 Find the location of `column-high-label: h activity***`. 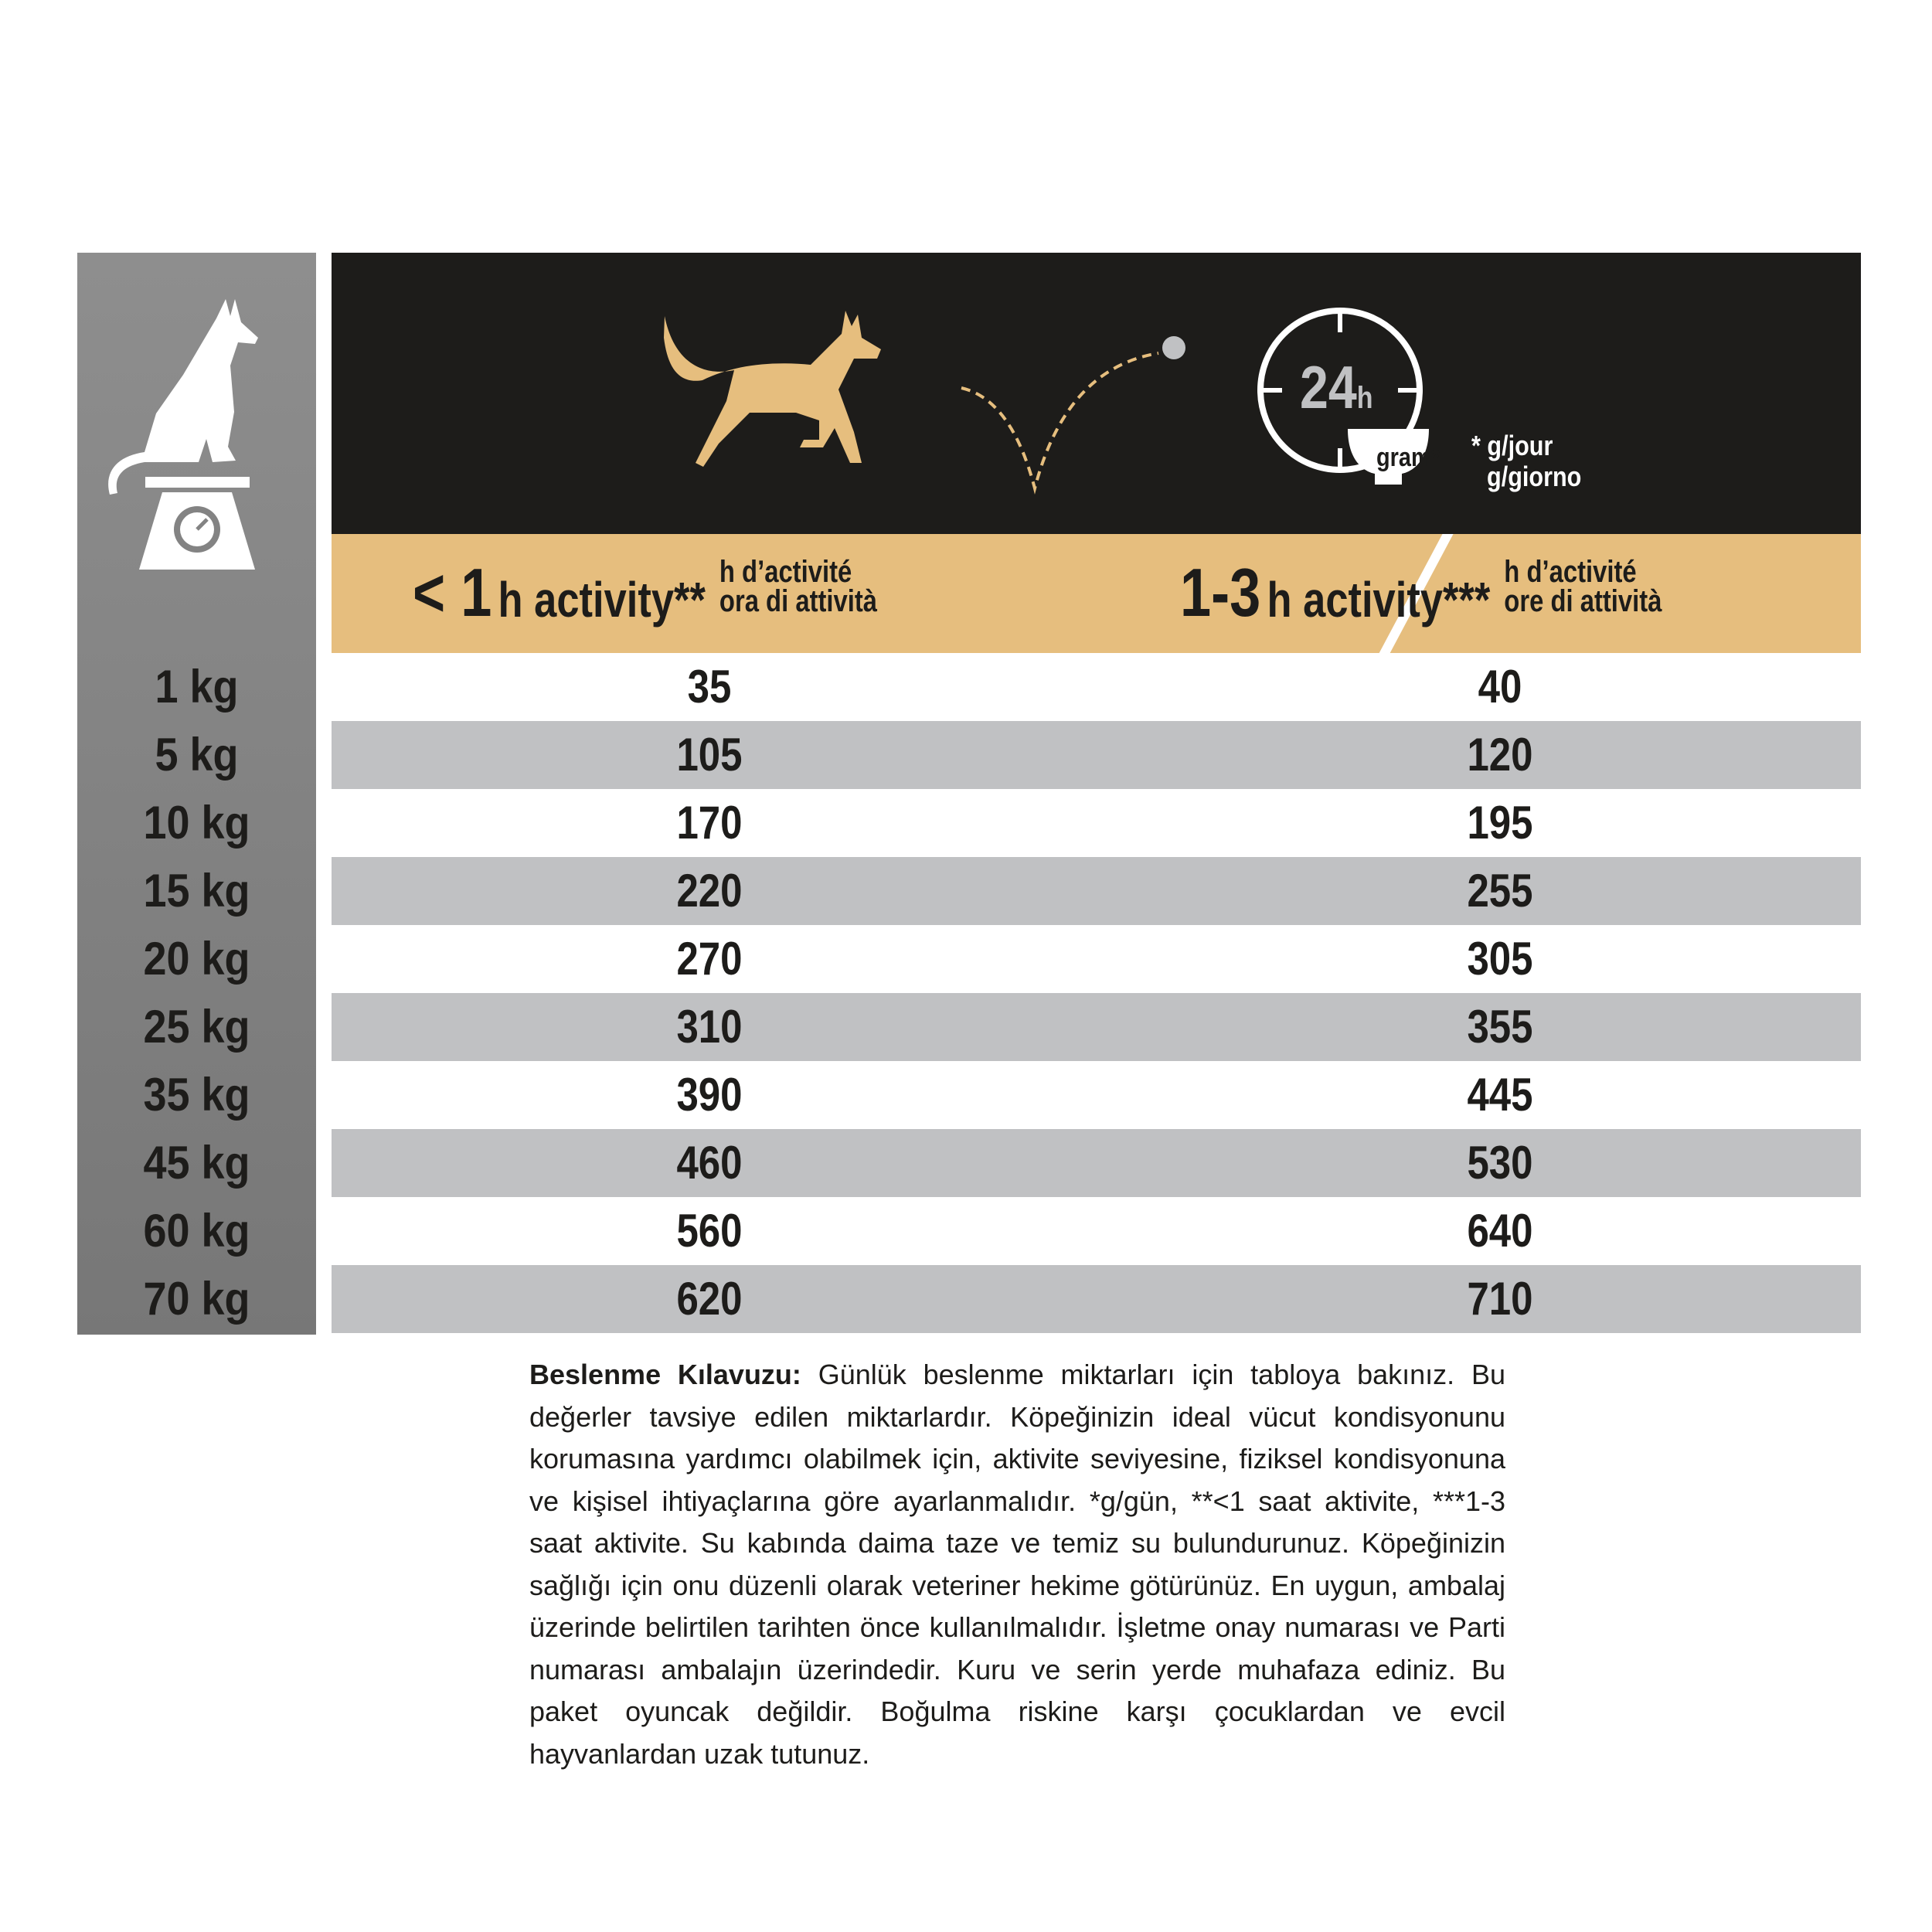

column-high-label: h activity*** is located at coordinates (1379, 600).